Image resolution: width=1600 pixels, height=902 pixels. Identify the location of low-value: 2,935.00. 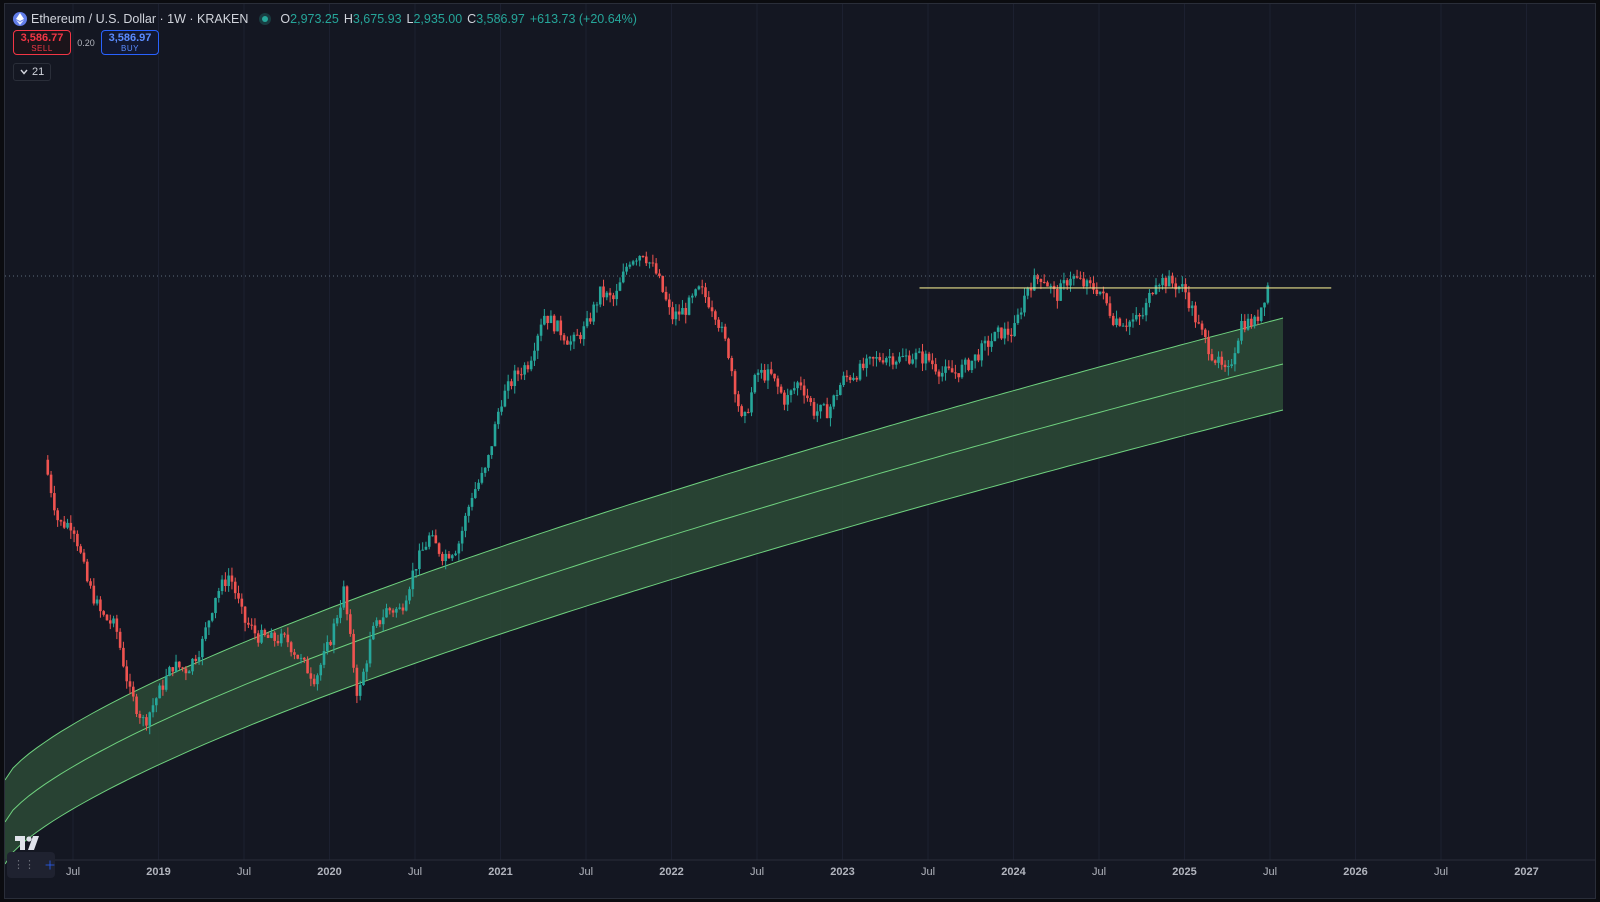
(438, 19).